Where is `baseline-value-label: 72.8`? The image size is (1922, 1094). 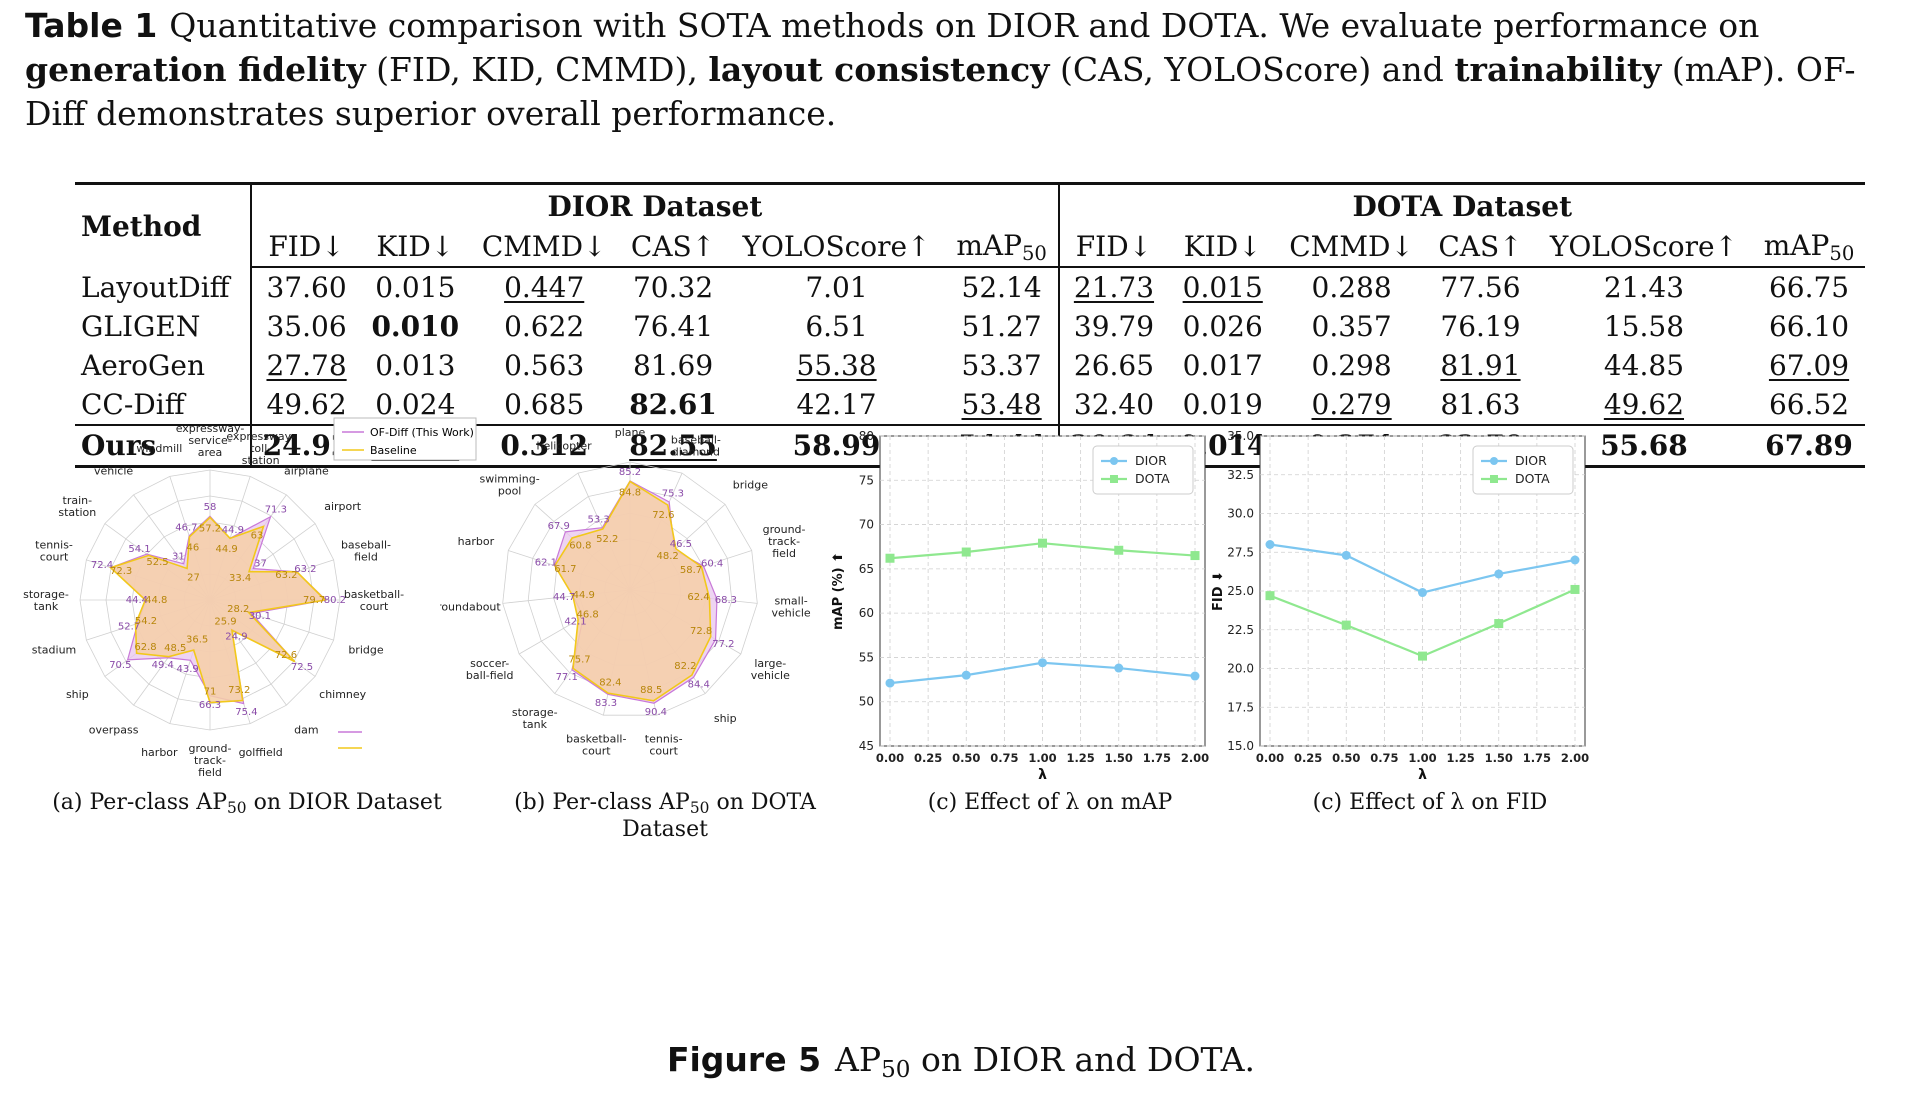
baseline-value-label: 72.8 is located at coordinates (701, 631).